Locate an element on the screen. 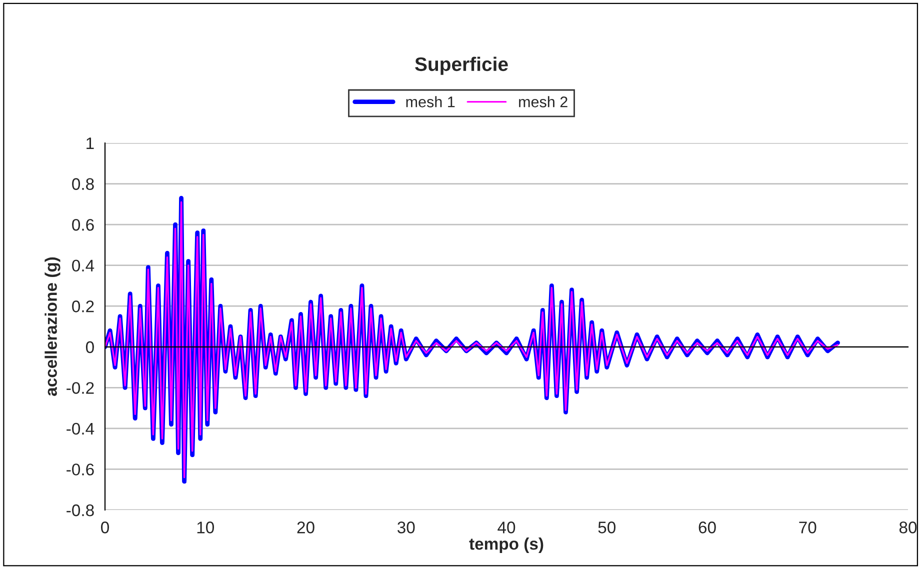 This screenshot has width=923, height=568. x-tick-label: 50 is located at coordinates (607, 528).